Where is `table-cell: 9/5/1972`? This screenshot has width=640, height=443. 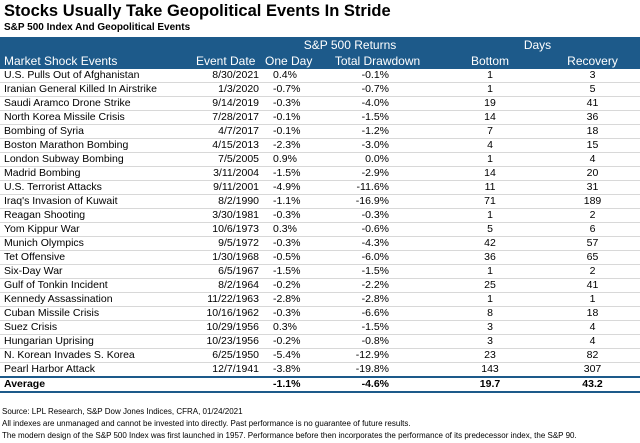 table-cell: 9/5/1972 is located at coordinates (227, 243).